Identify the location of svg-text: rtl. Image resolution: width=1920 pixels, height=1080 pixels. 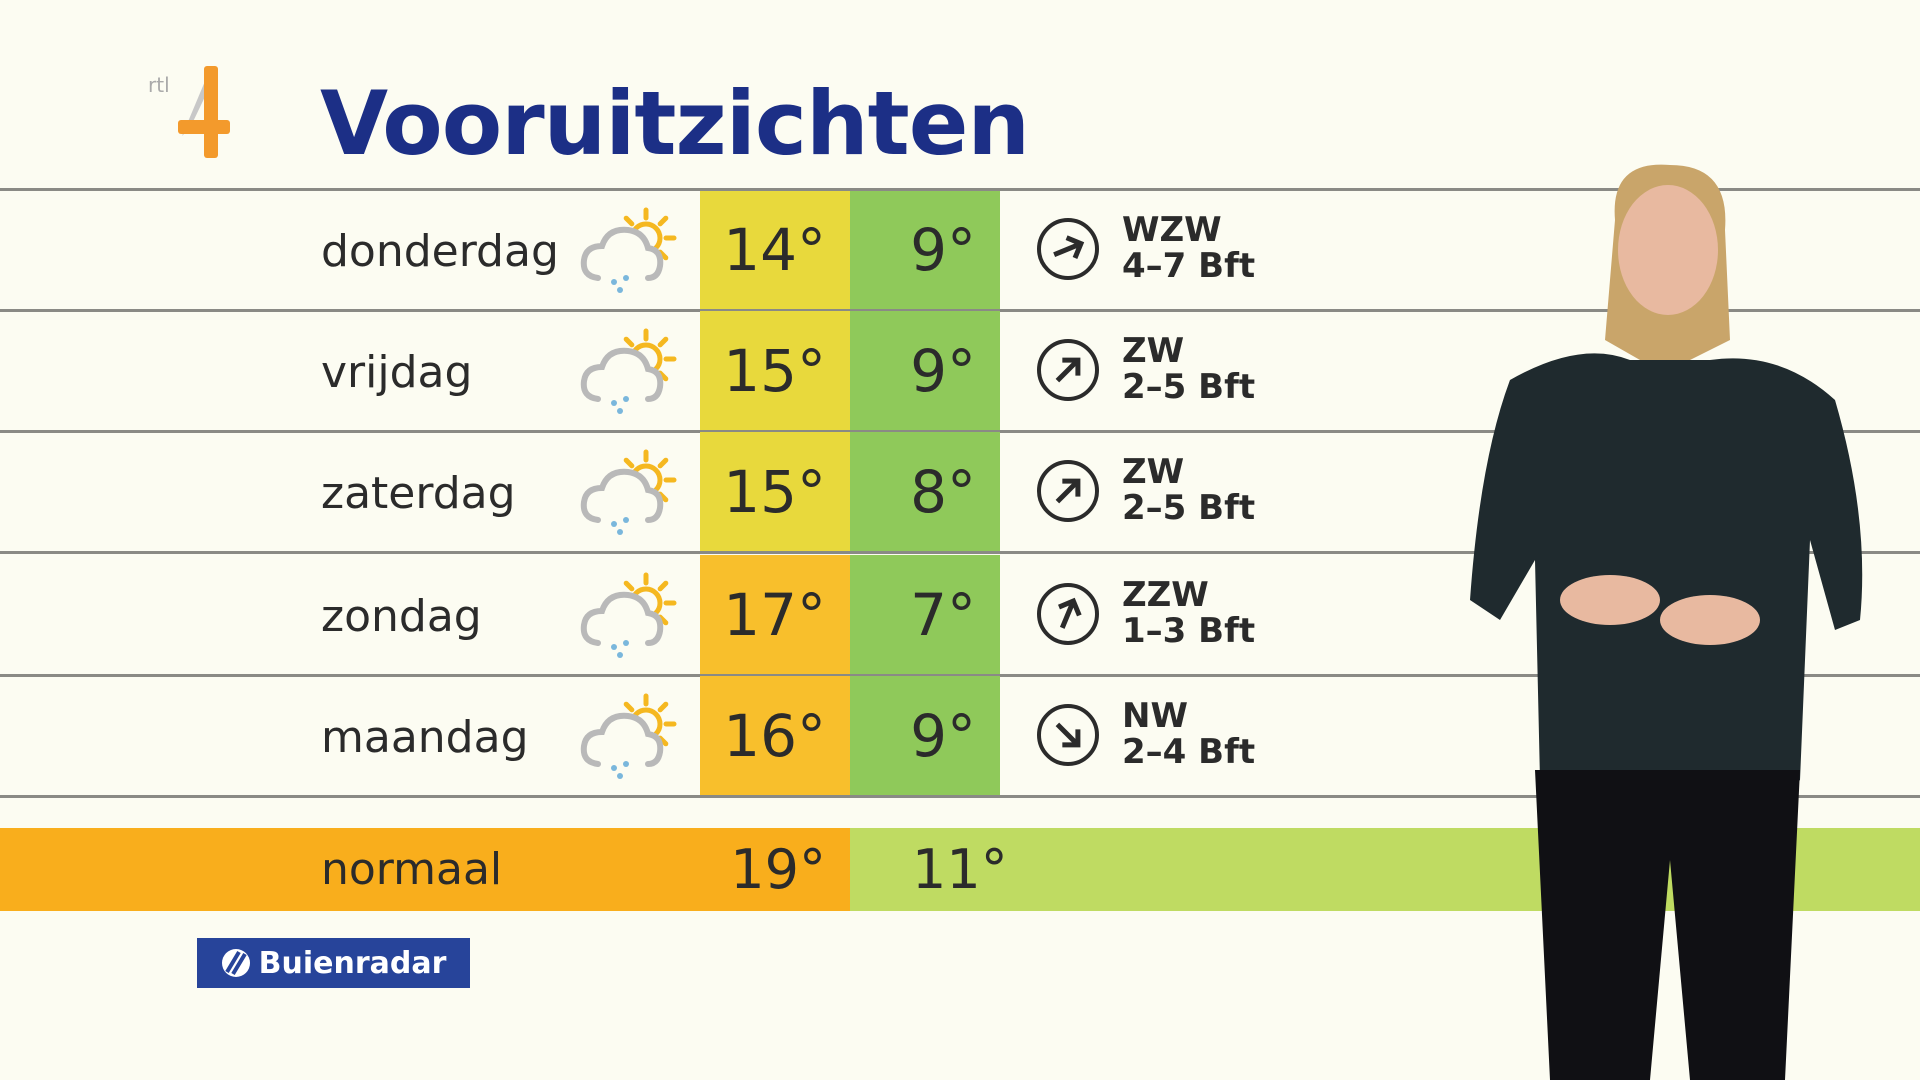
(159, 85).